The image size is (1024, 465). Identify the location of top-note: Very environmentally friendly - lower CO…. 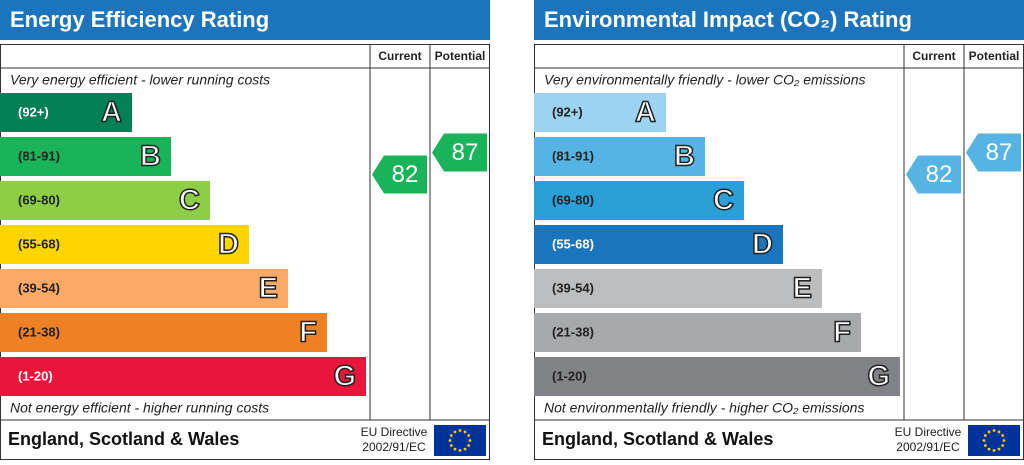
(704, 80).